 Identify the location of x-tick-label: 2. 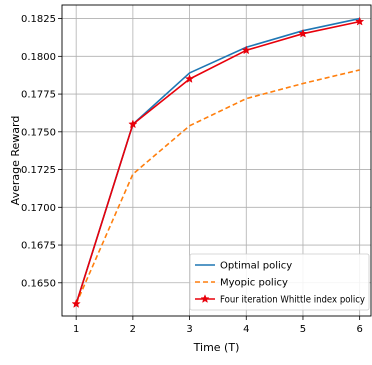
(133, 329).